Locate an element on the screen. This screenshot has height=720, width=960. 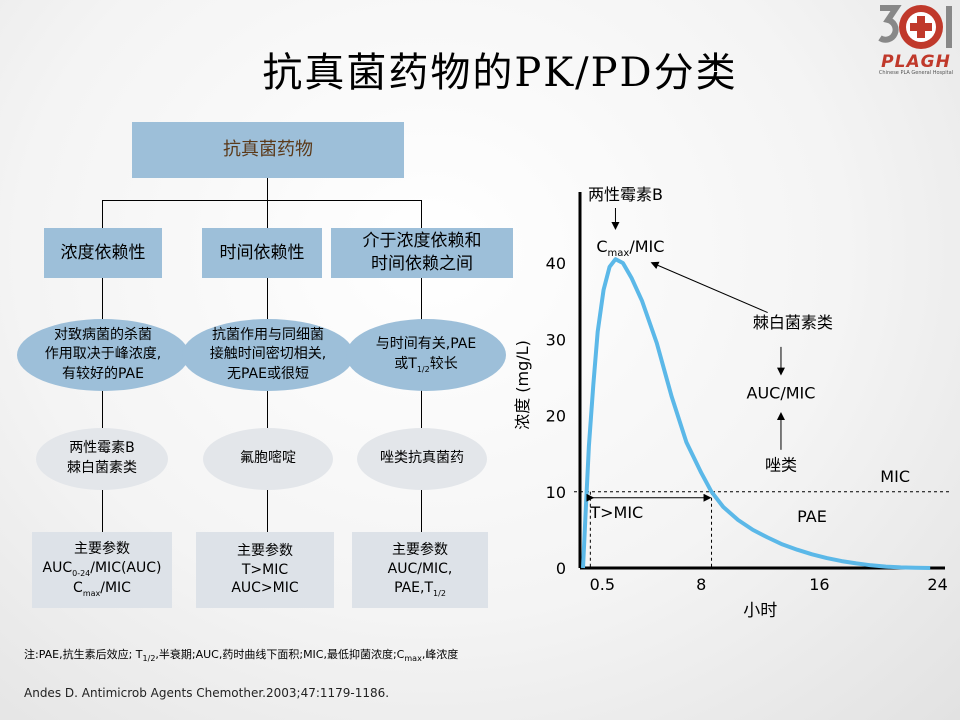
params-box: 主要参数 T>MIC AUC>MIC is located at coordinates (265, 570).